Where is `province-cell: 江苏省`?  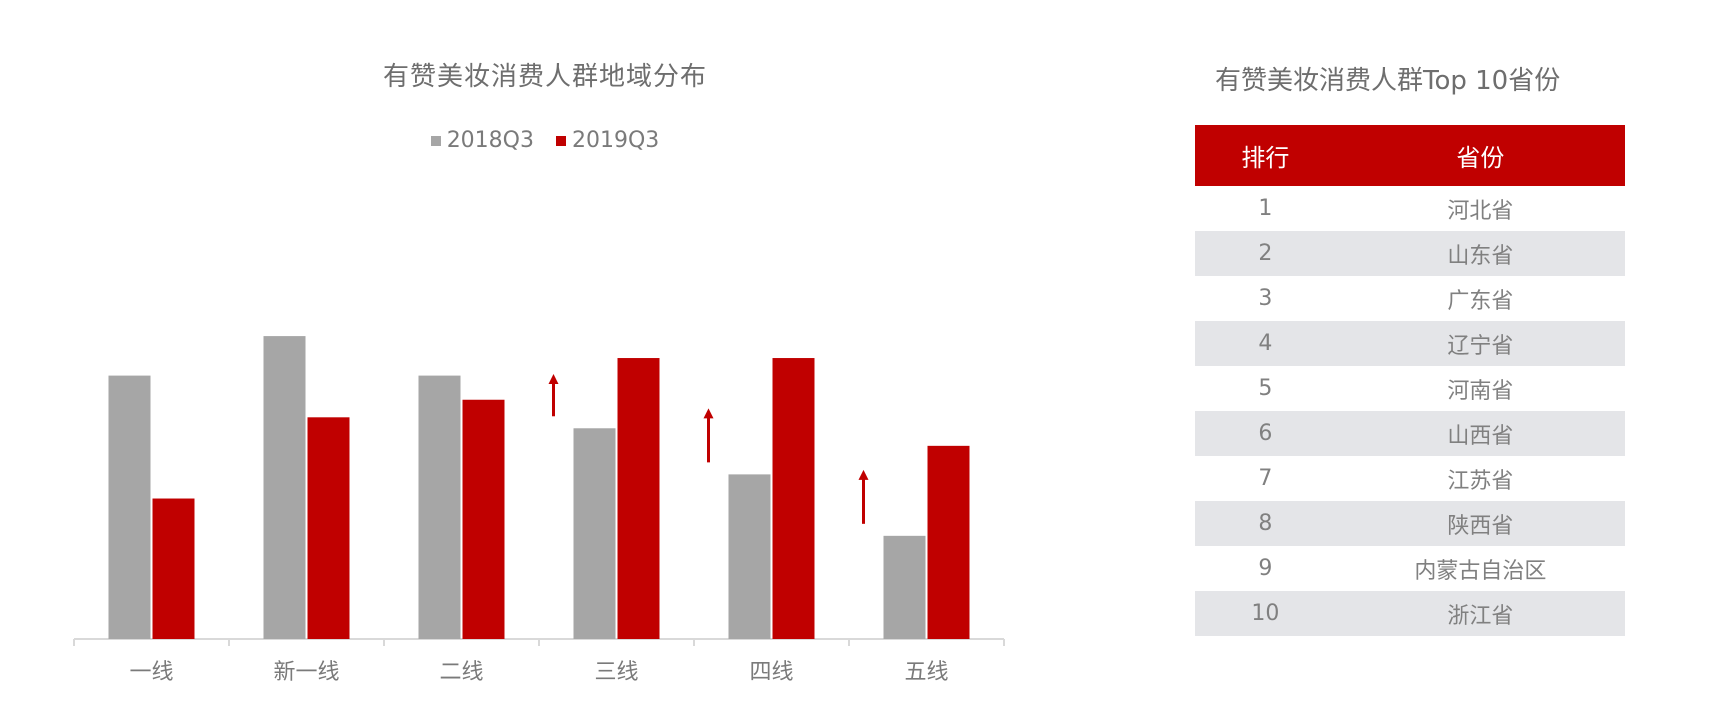 province-cell: 江苏省 is located at coordinates (1480, 481).